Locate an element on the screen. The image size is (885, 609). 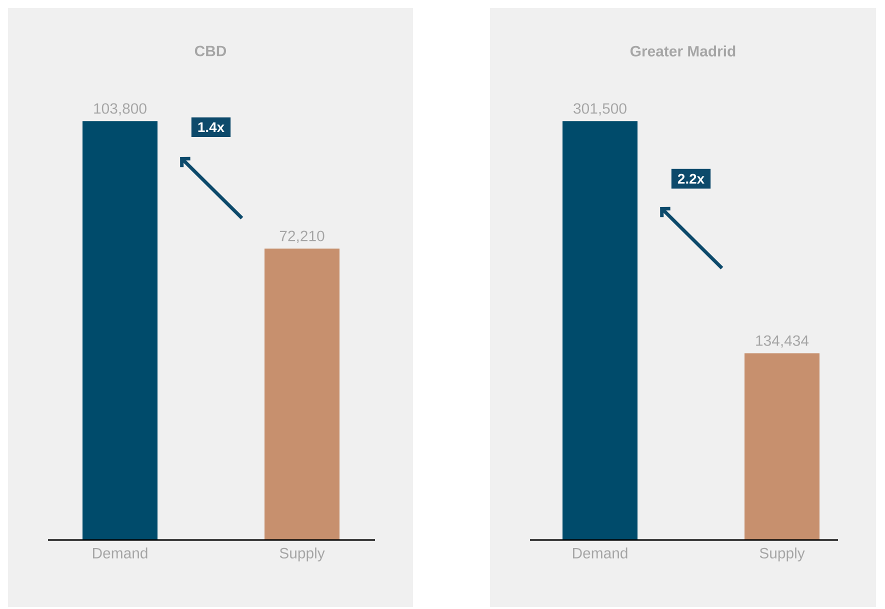
data-label: 72,210 is located at coordinates (302, 237).